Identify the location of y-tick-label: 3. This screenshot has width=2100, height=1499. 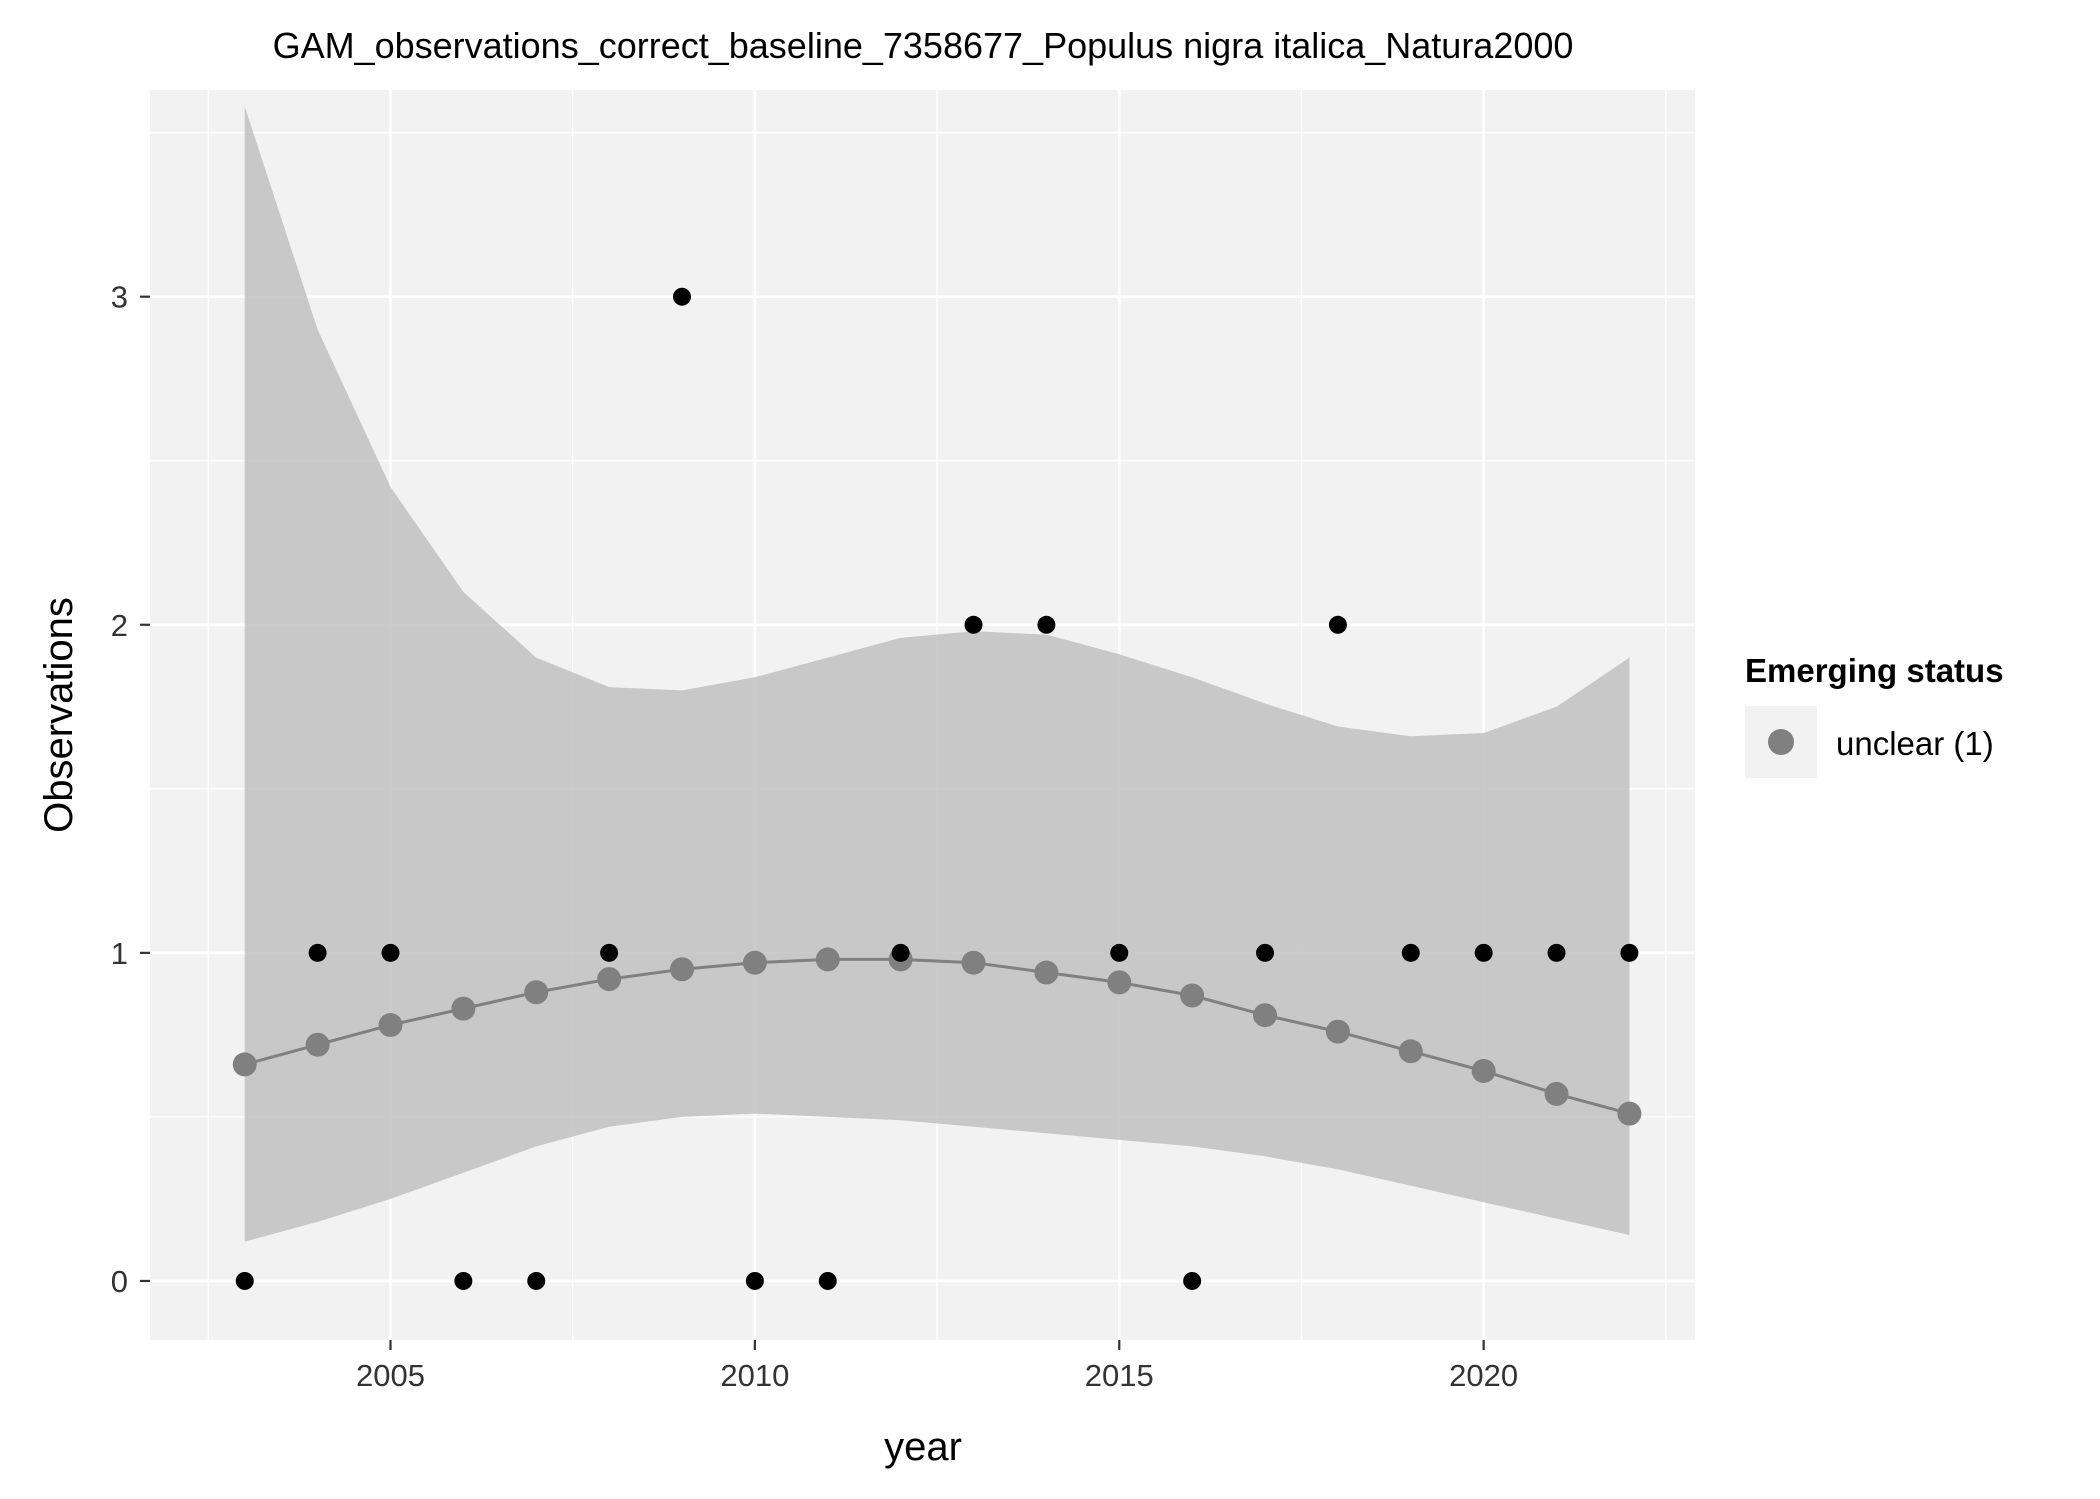
(119, 297).